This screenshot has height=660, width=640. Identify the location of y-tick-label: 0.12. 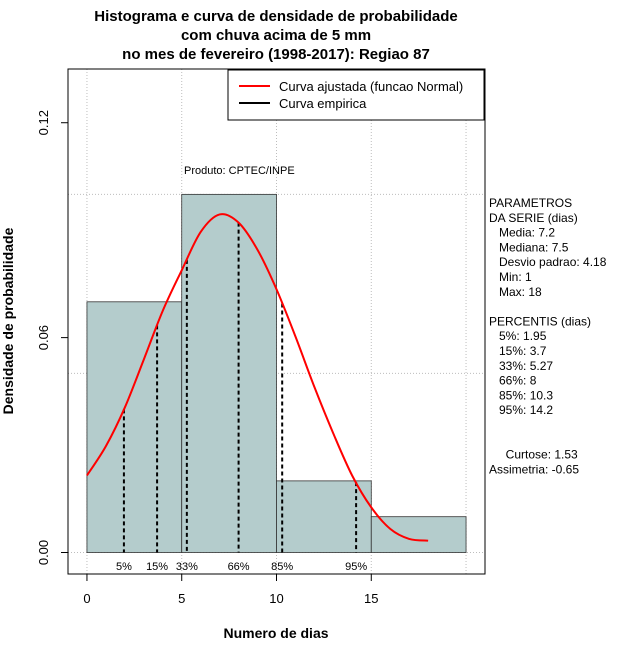
(43, 122).